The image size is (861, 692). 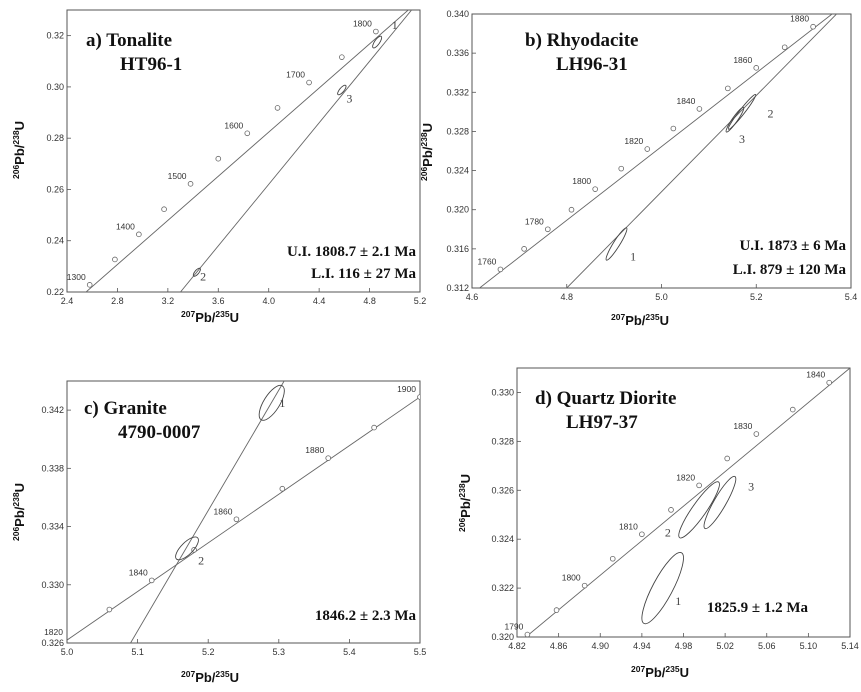 I want to click on concordia-age-label: 1600, so click(x=233, y=125).